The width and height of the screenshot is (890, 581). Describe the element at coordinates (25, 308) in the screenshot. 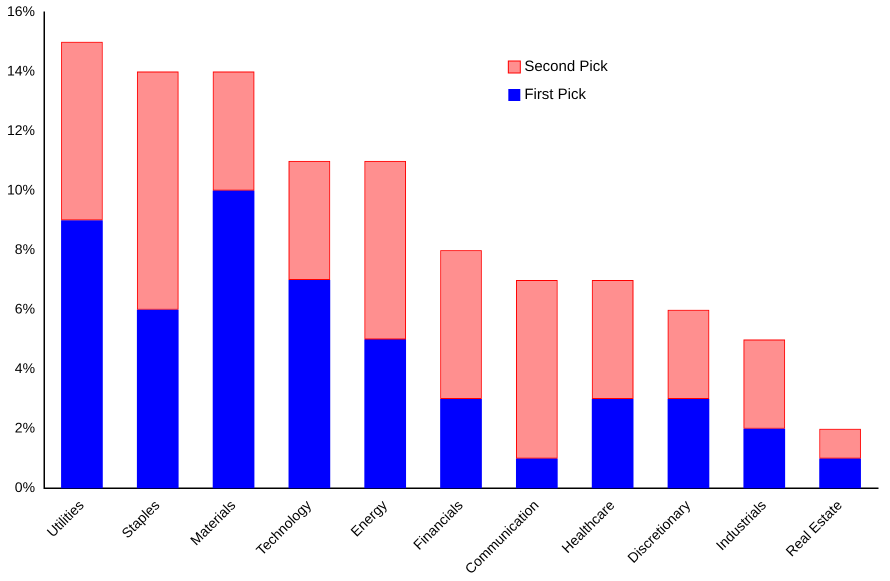

I see `y-tick-label: 6%` at that location.